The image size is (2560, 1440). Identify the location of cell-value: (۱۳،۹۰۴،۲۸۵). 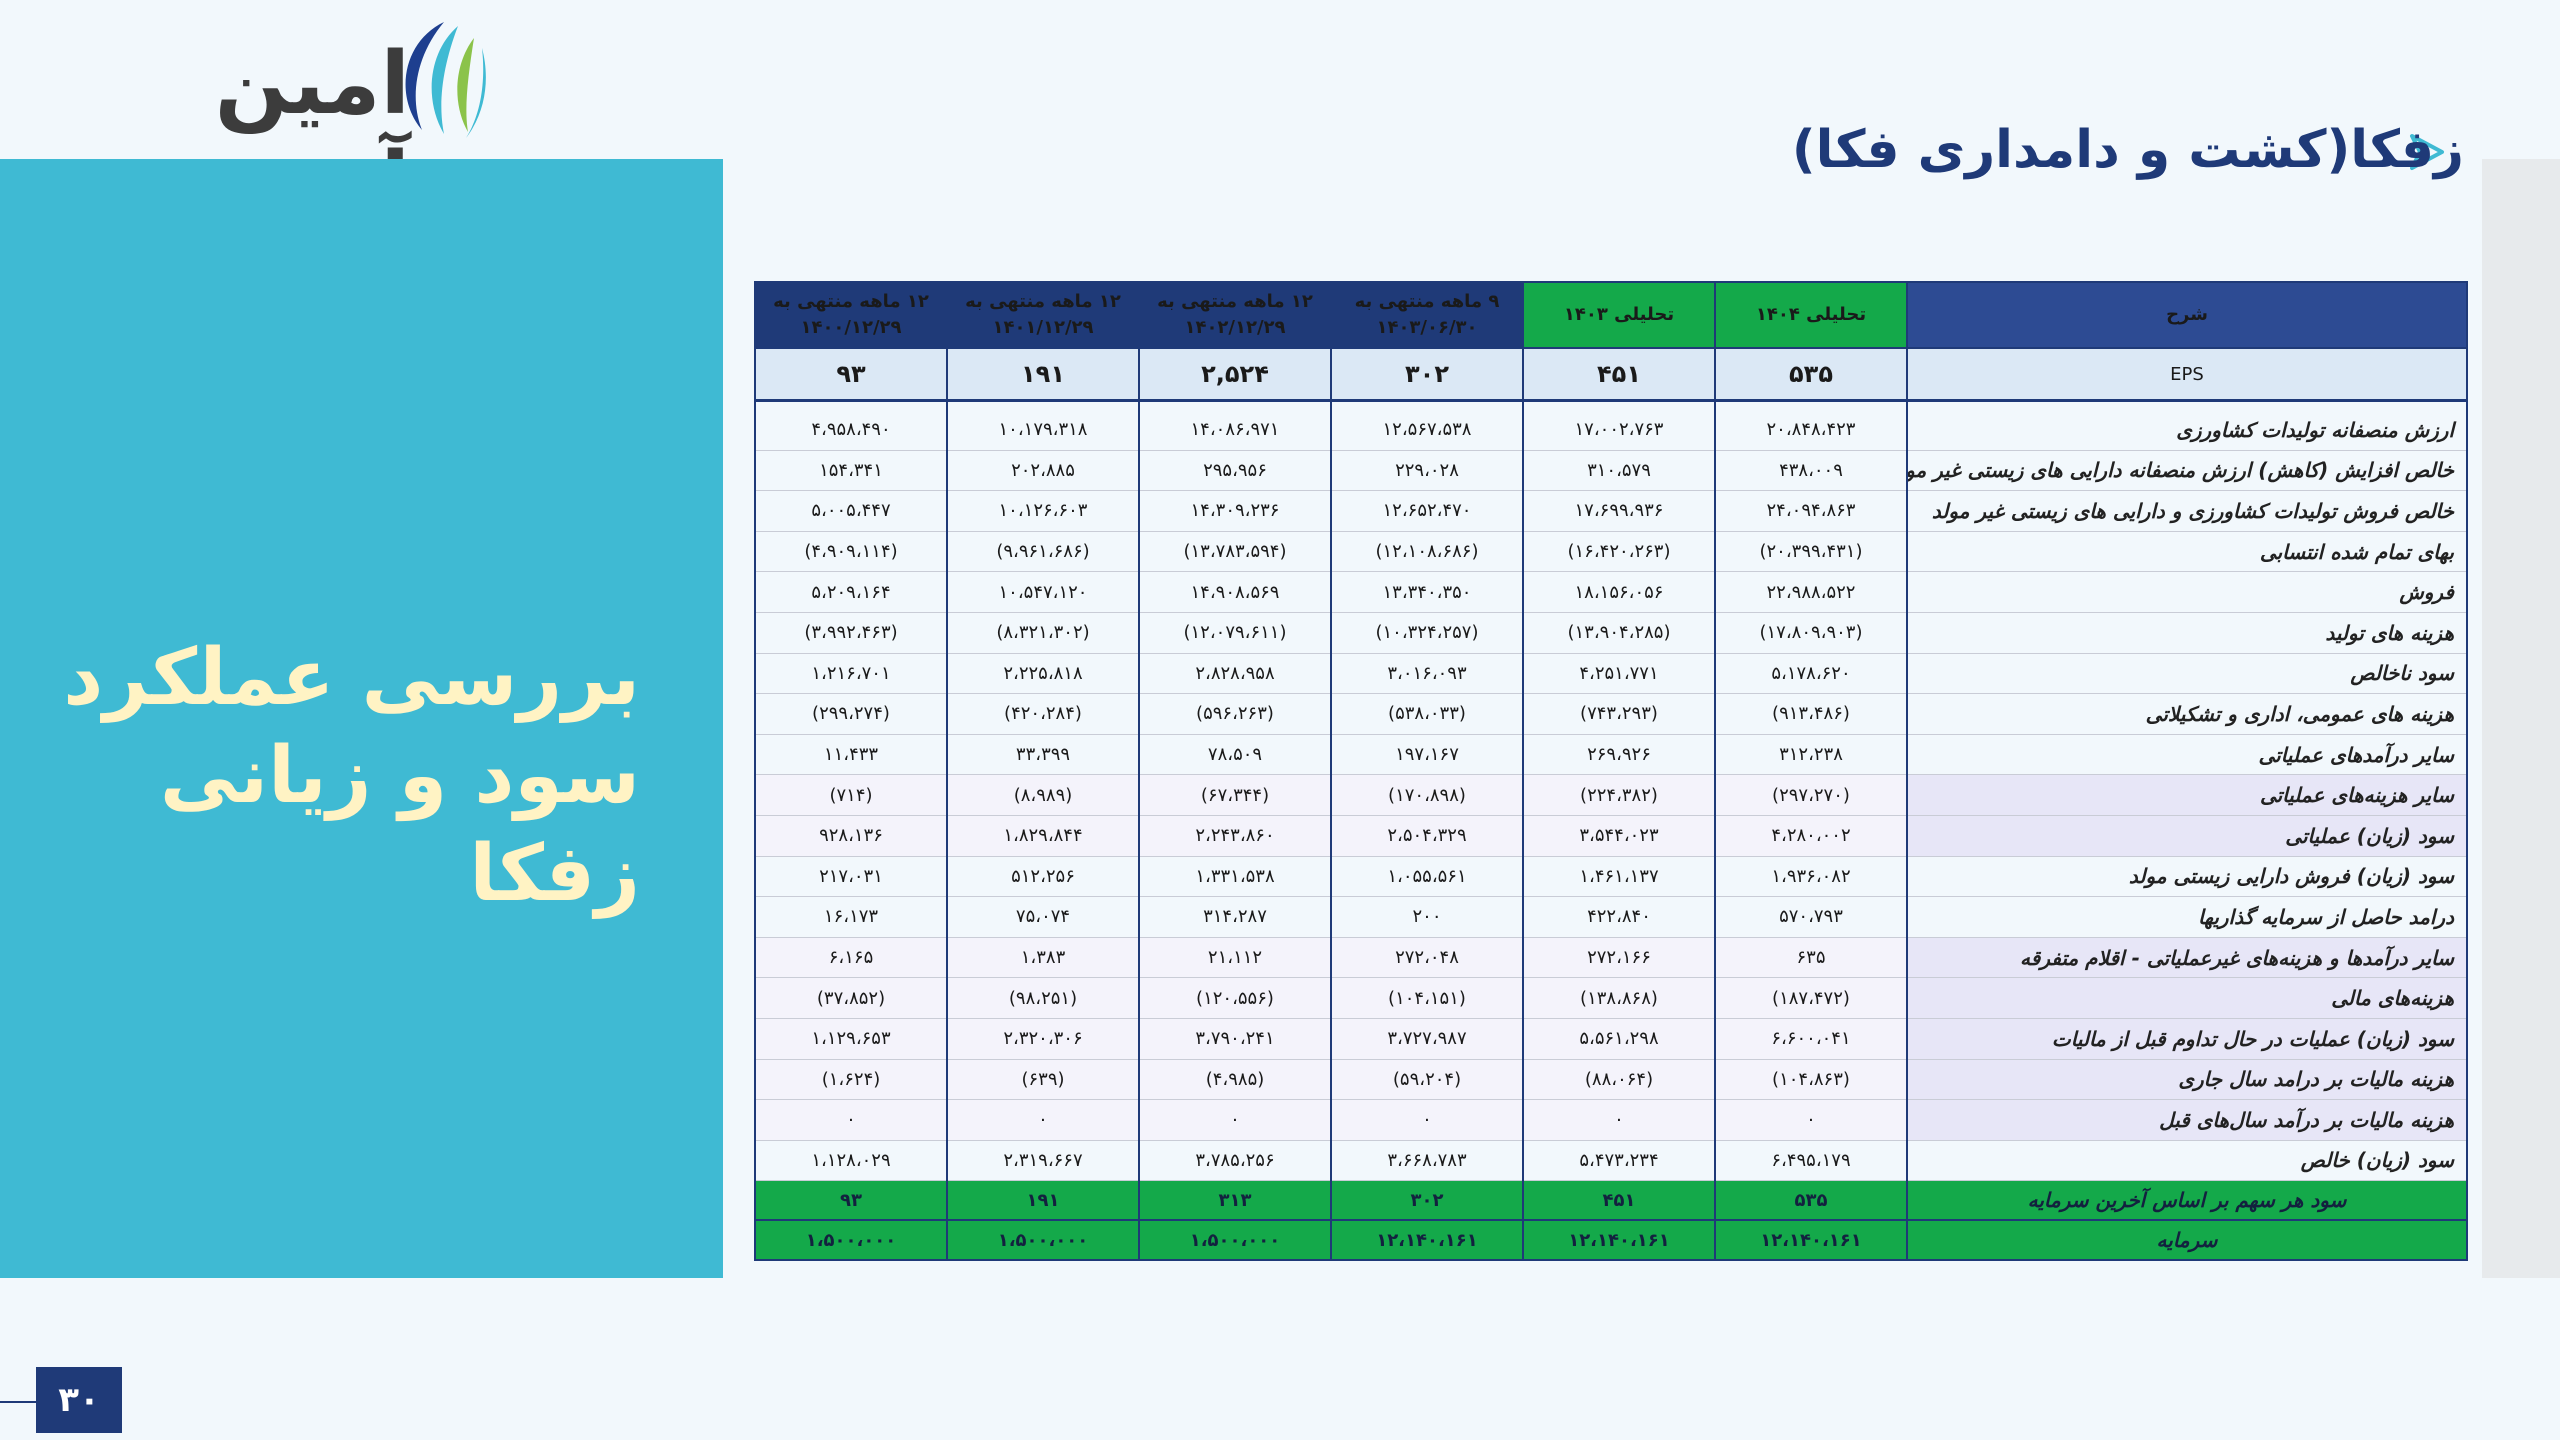
(1618, 633).